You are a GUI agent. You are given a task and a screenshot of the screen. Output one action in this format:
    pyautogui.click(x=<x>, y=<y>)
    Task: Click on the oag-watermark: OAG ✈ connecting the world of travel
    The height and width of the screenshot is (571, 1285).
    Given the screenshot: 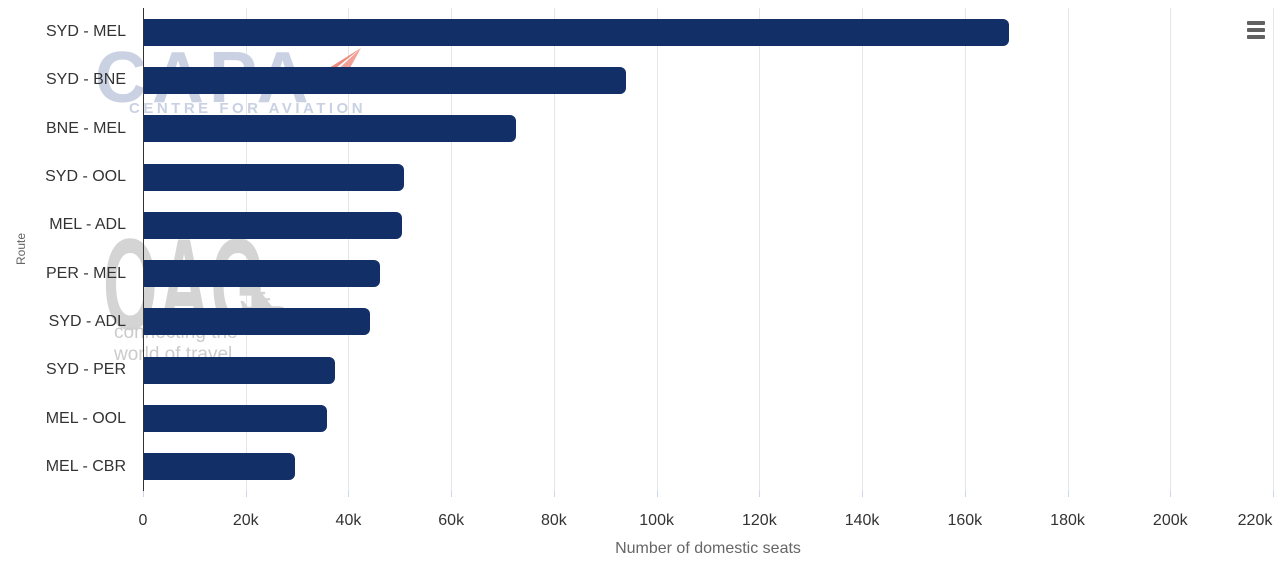 What is the action you would take?
    pyautogui.click(x=243, y=296)
    